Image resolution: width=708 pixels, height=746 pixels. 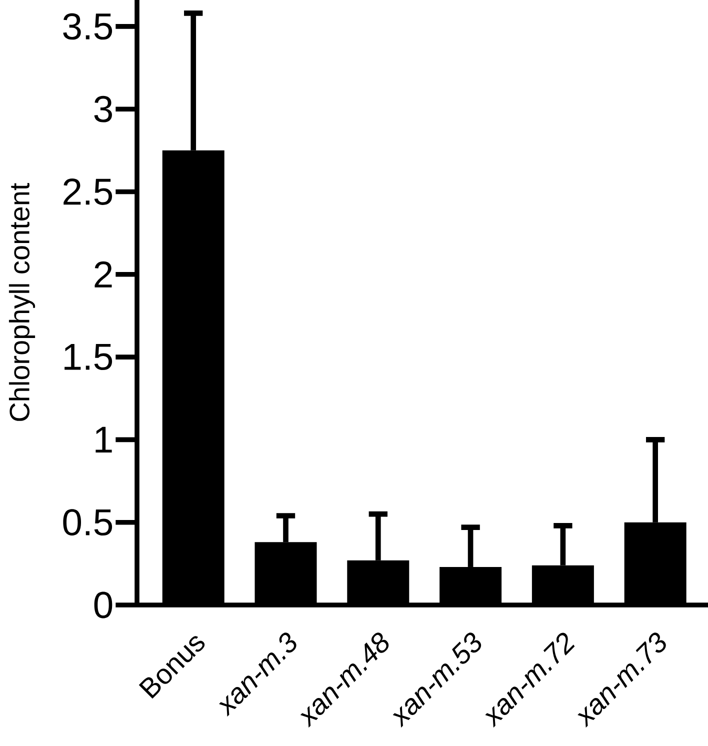 I want to click on y-tick-label: 1, so click(x=104, y=439).